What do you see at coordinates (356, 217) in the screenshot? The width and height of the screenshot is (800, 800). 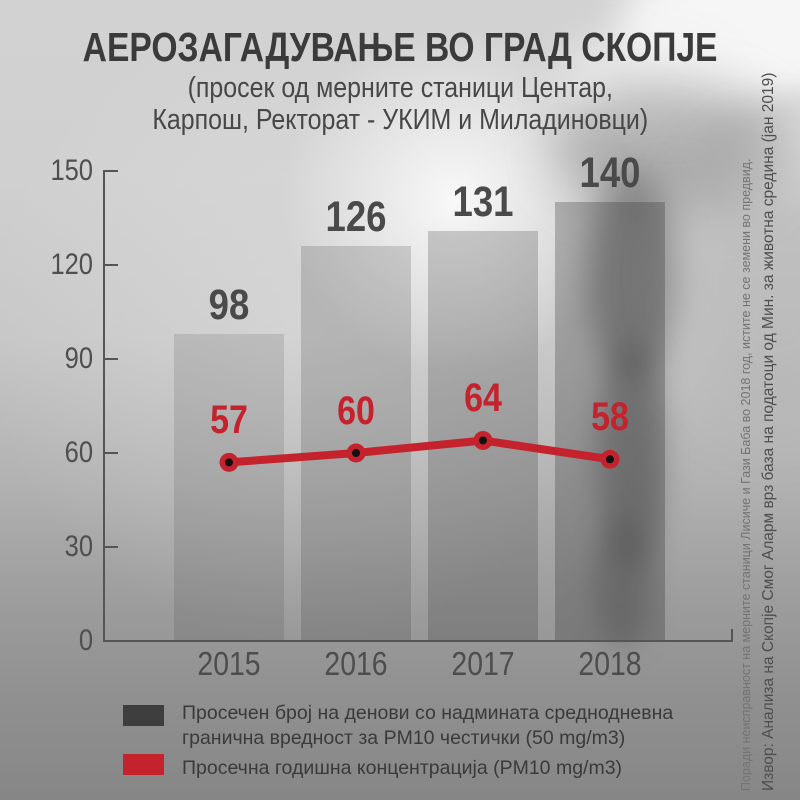 I see `bar-value-label: 126` at bounding box center [356, 217].